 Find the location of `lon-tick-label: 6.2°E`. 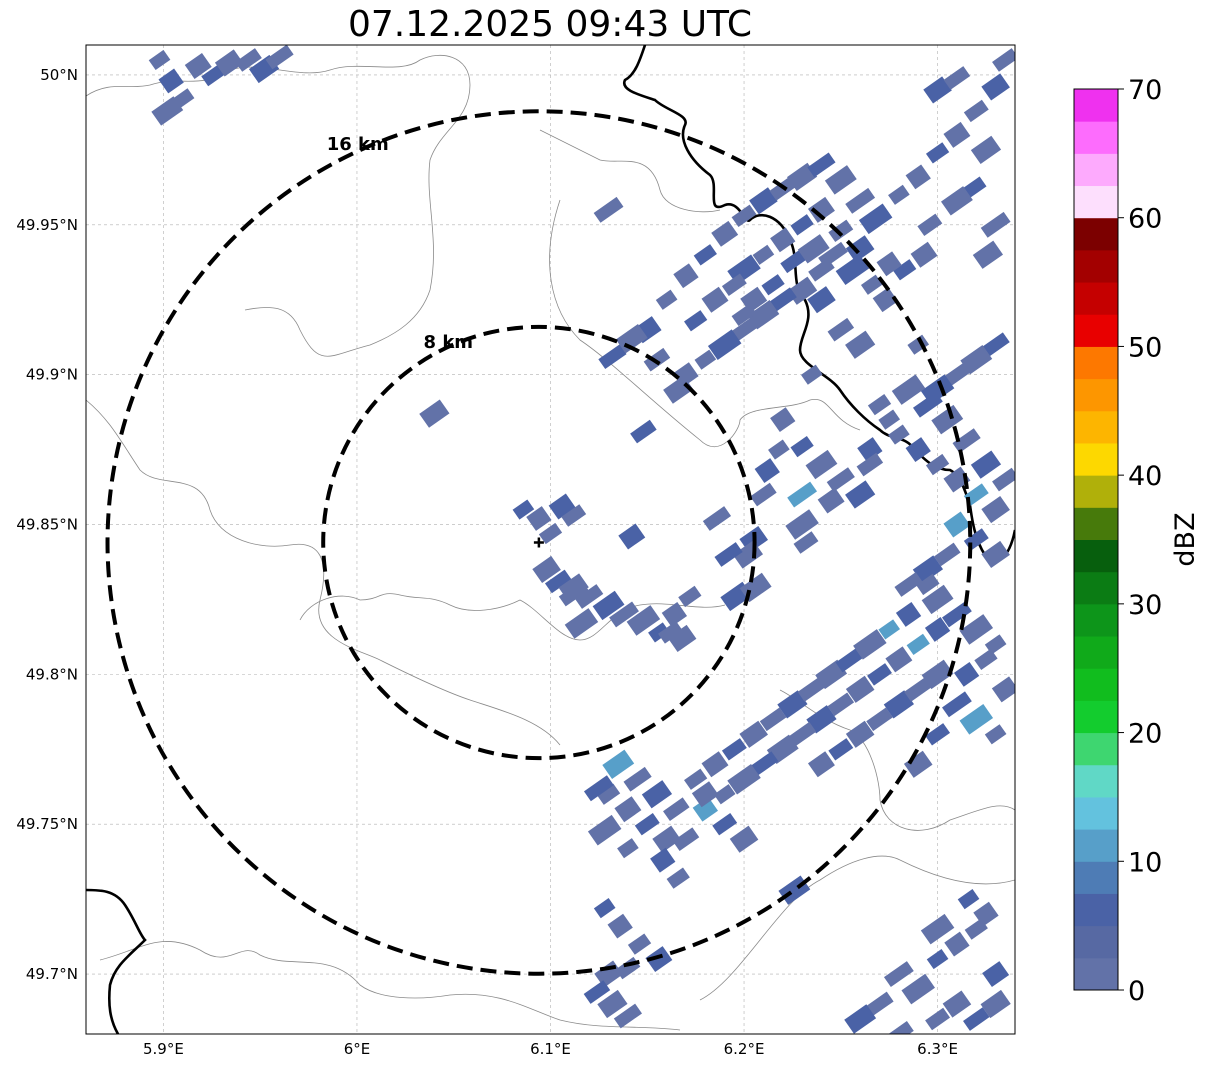

lon-tick-label: 6.2°E is located at coordinates (744, 1049).